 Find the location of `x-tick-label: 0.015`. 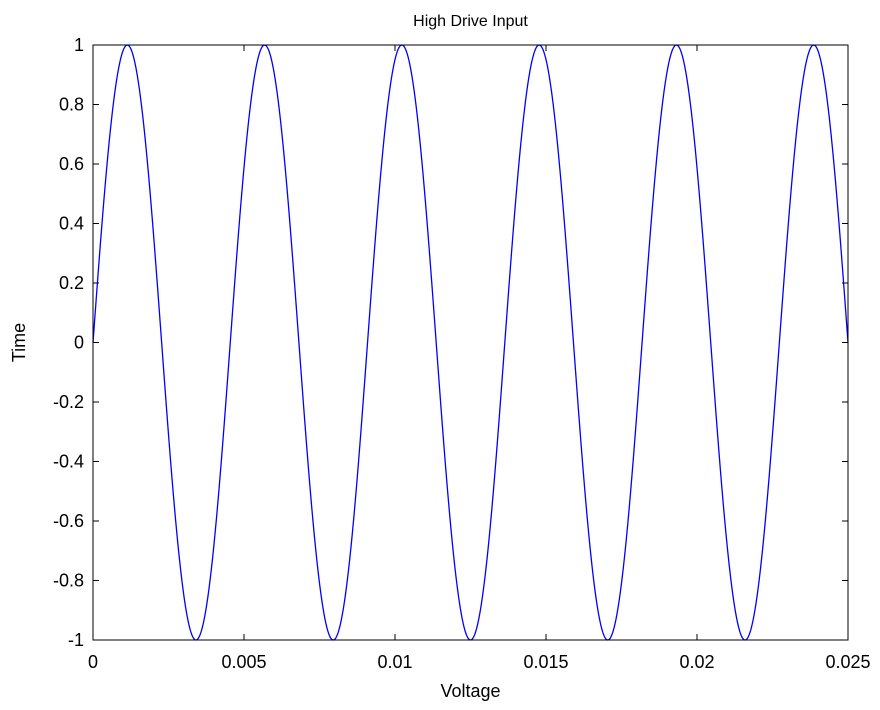

x-tick-label: 0.015 is located at coordinates (545, 662).